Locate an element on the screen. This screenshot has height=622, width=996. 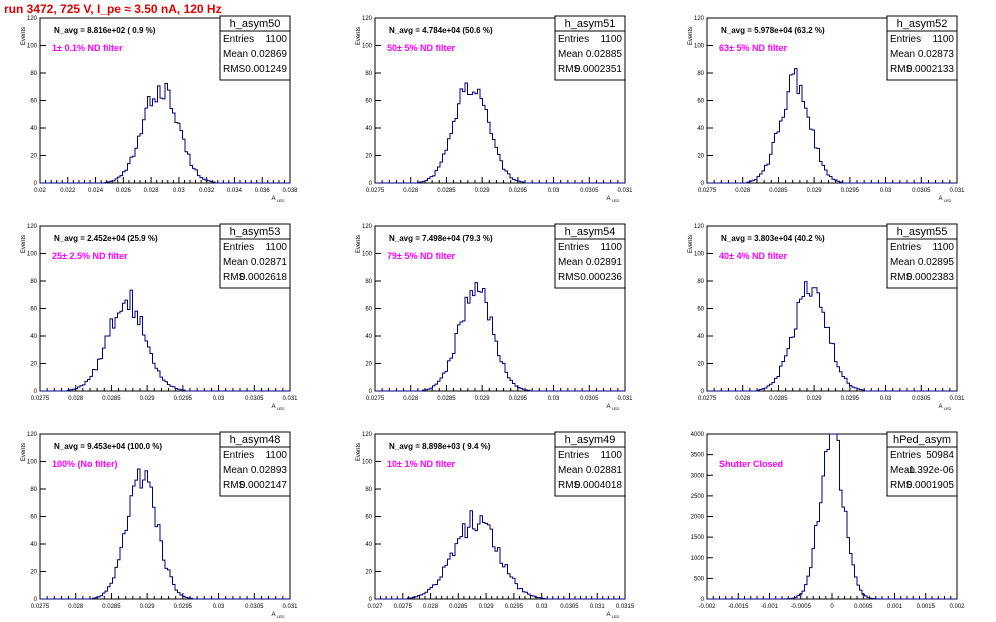
x-tick-label: 0.001 is located at coordinates (895, 607).